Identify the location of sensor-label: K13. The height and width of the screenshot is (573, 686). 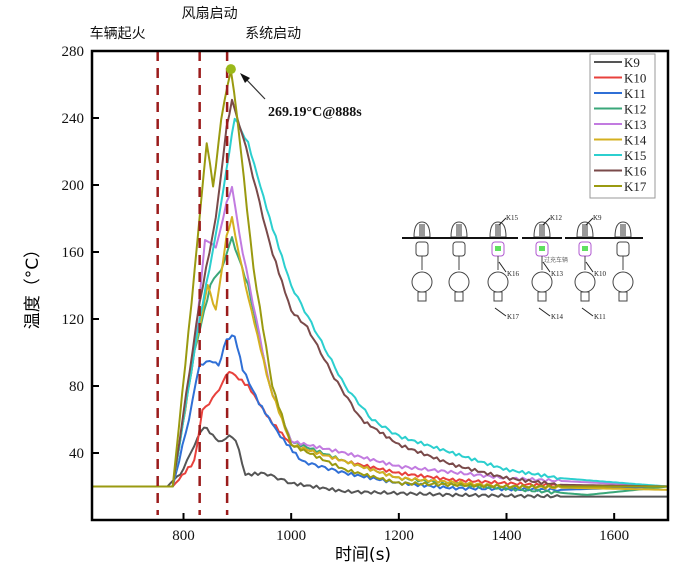
(557, 274).